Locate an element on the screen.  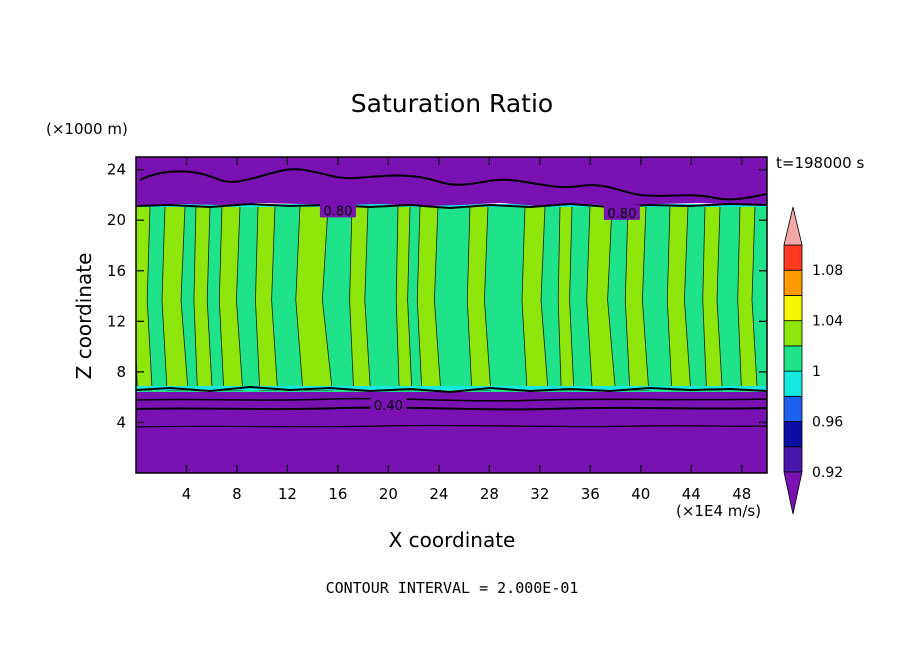
cloud-top-edge is located at coordinates (451, 205).